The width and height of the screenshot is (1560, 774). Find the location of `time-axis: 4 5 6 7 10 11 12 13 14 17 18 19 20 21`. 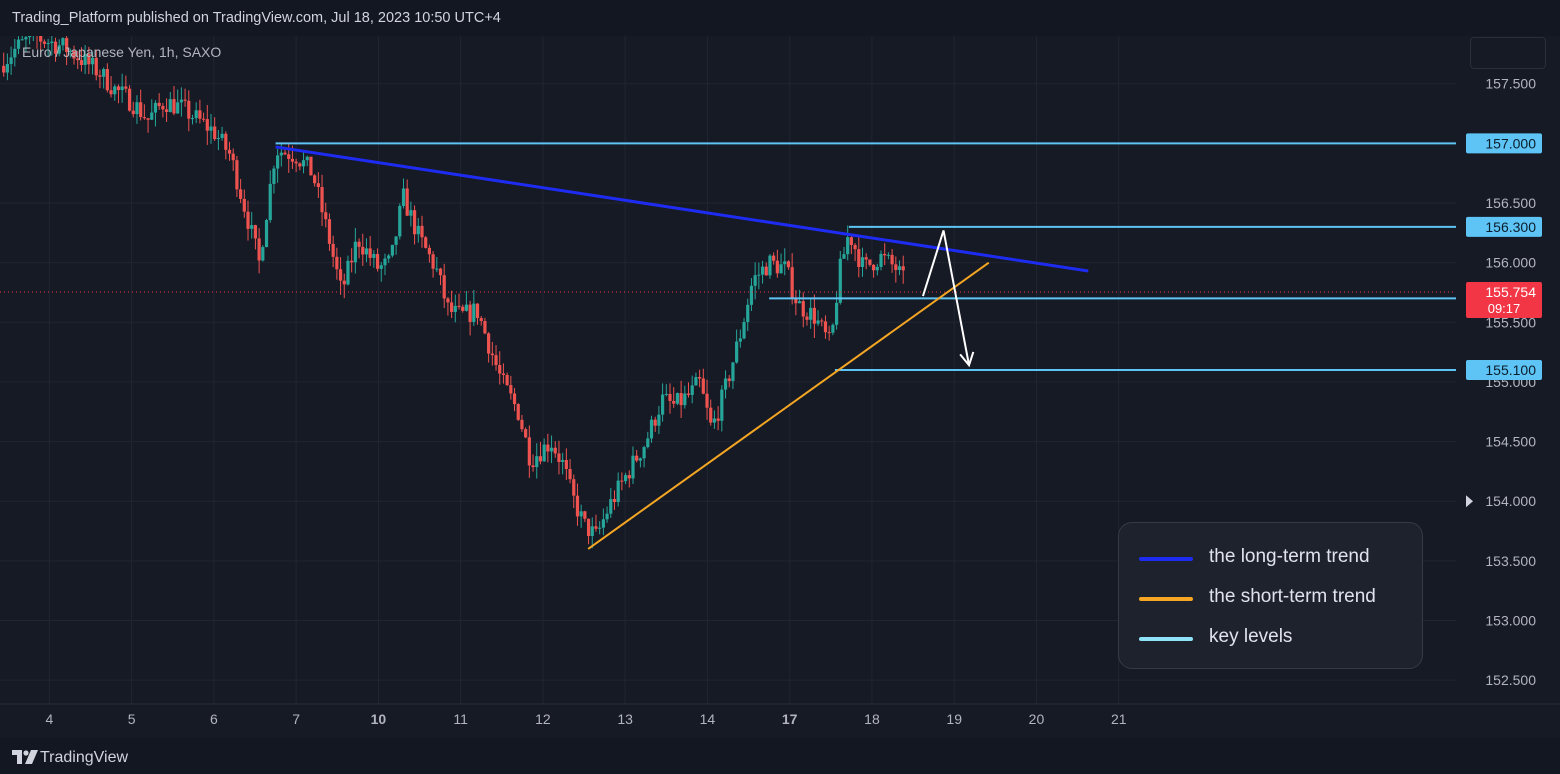

time-axis: 4 5 6 7 10 11 12 13 14 17 18 19 20 21 is located at coordinates (780, 715).